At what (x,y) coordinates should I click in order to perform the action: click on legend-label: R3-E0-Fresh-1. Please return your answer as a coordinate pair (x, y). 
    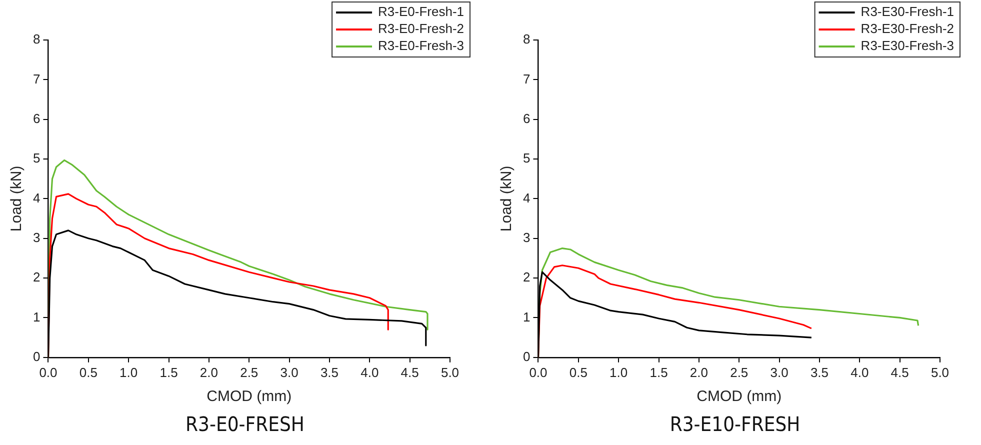
    Looking at the image, I should click on (421, 12).